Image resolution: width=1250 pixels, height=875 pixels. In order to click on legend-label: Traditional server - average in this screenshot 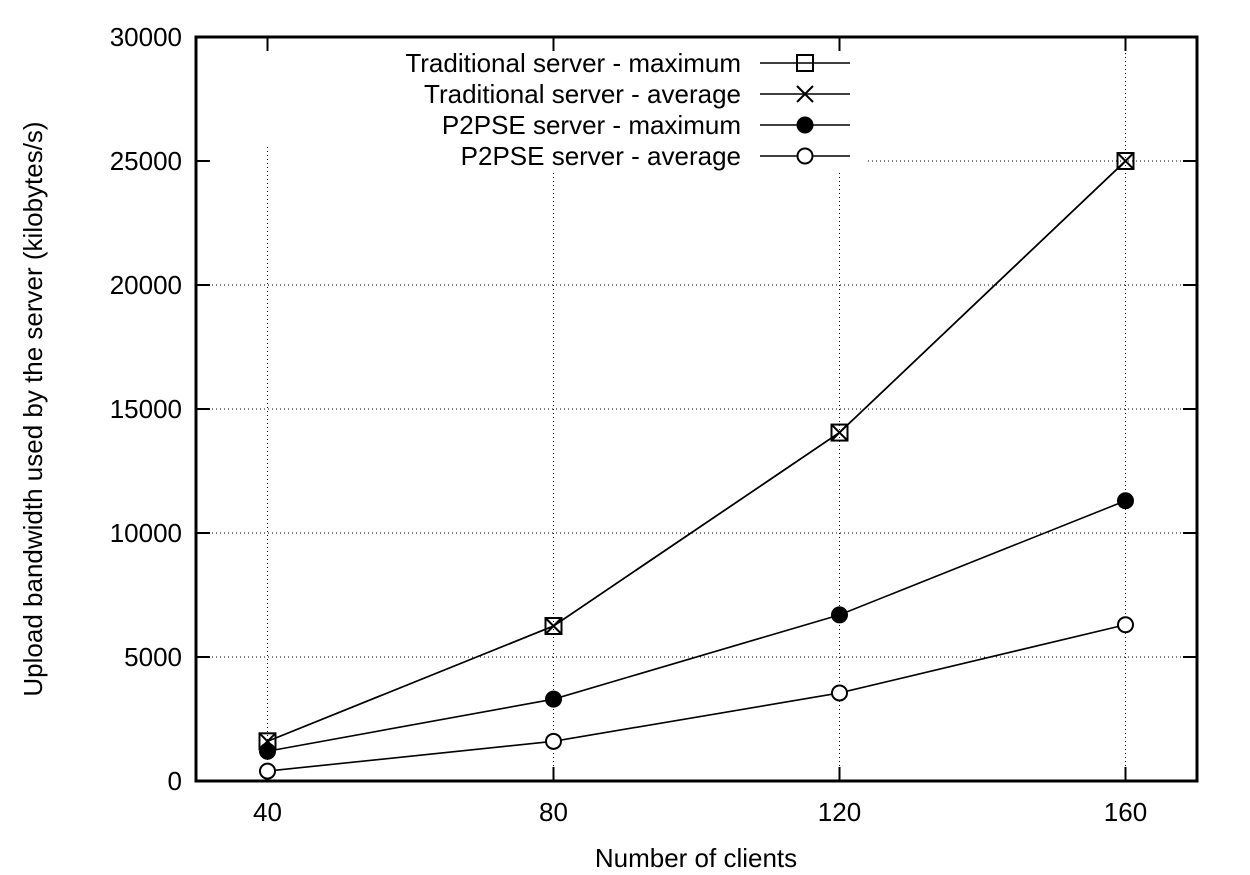, I will do `click(582, 94)`.